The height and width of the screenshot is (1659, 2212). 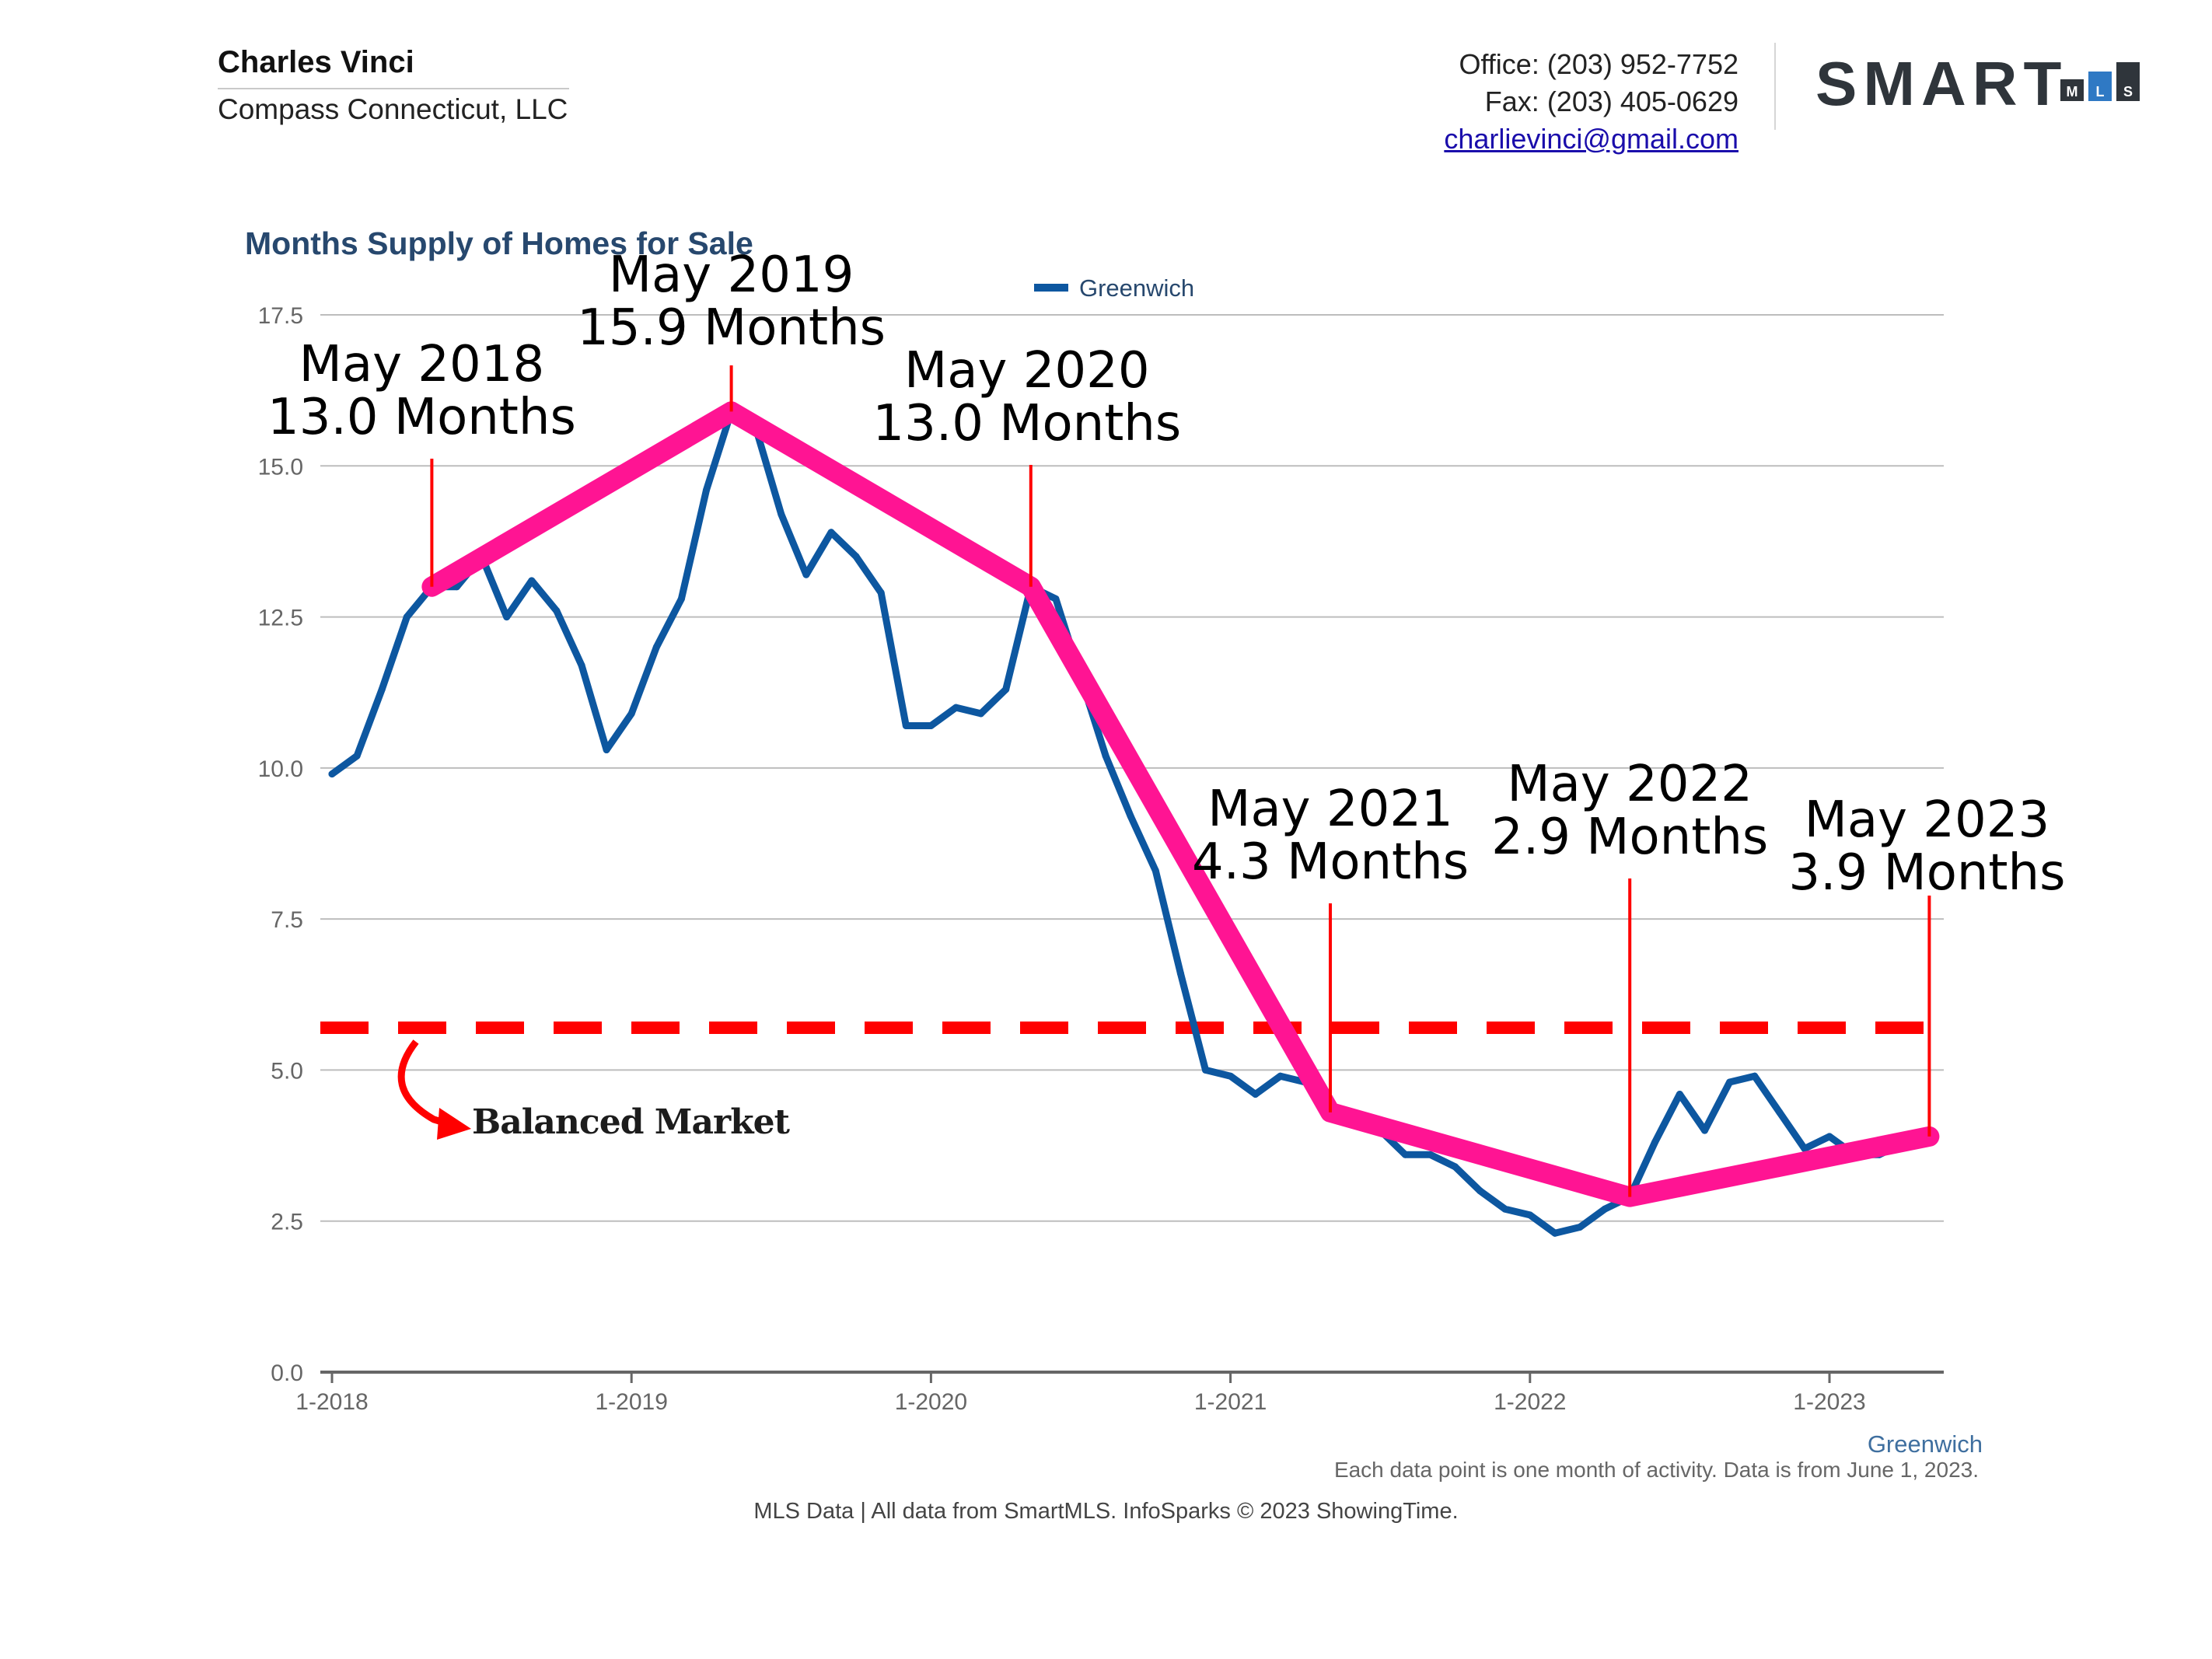 What do you see at coordinates (631, 1402) in the screenshot?
I see `x-tick-label: 1-2019` at bounding box center [631, 1402].